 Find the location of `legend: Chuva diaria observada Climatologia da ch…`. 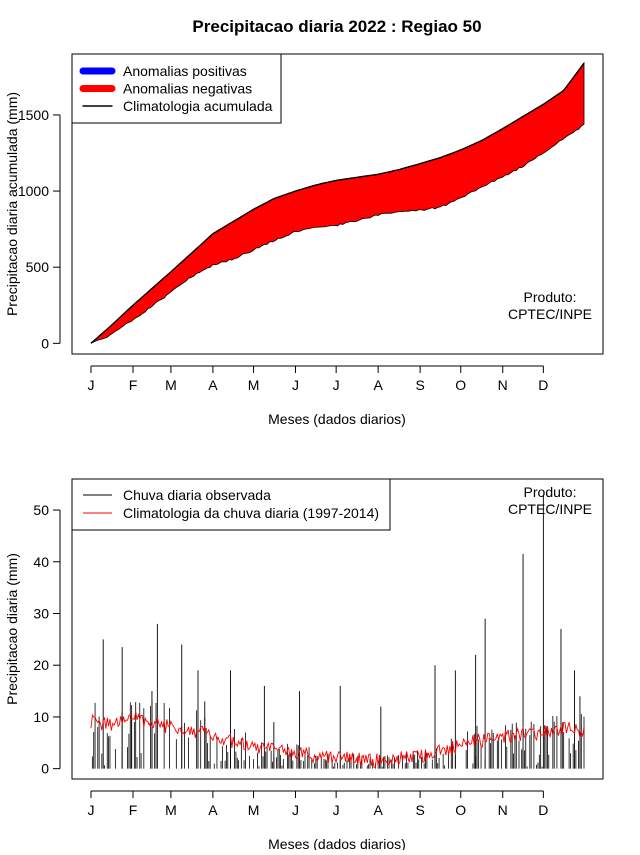

legend: Chuva diaria observada Climatologia da ch… is located at coordinates (231, 504).